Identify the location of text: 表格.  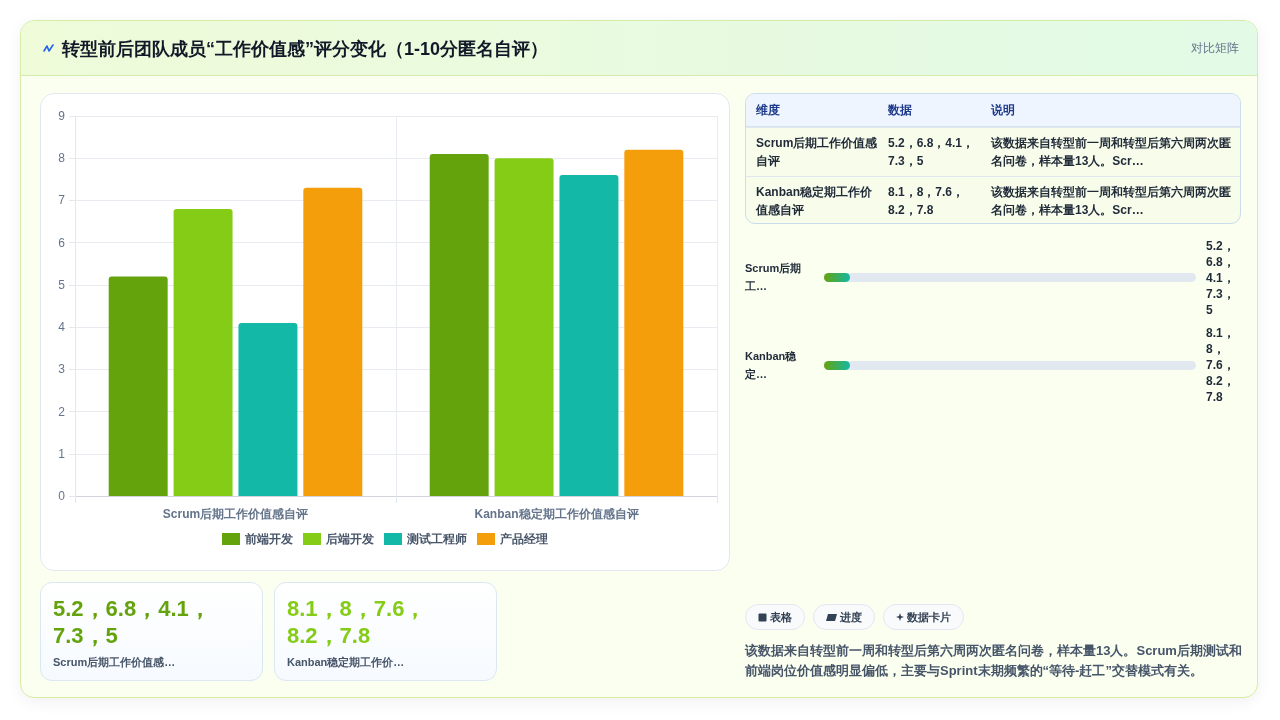
(781, 617).